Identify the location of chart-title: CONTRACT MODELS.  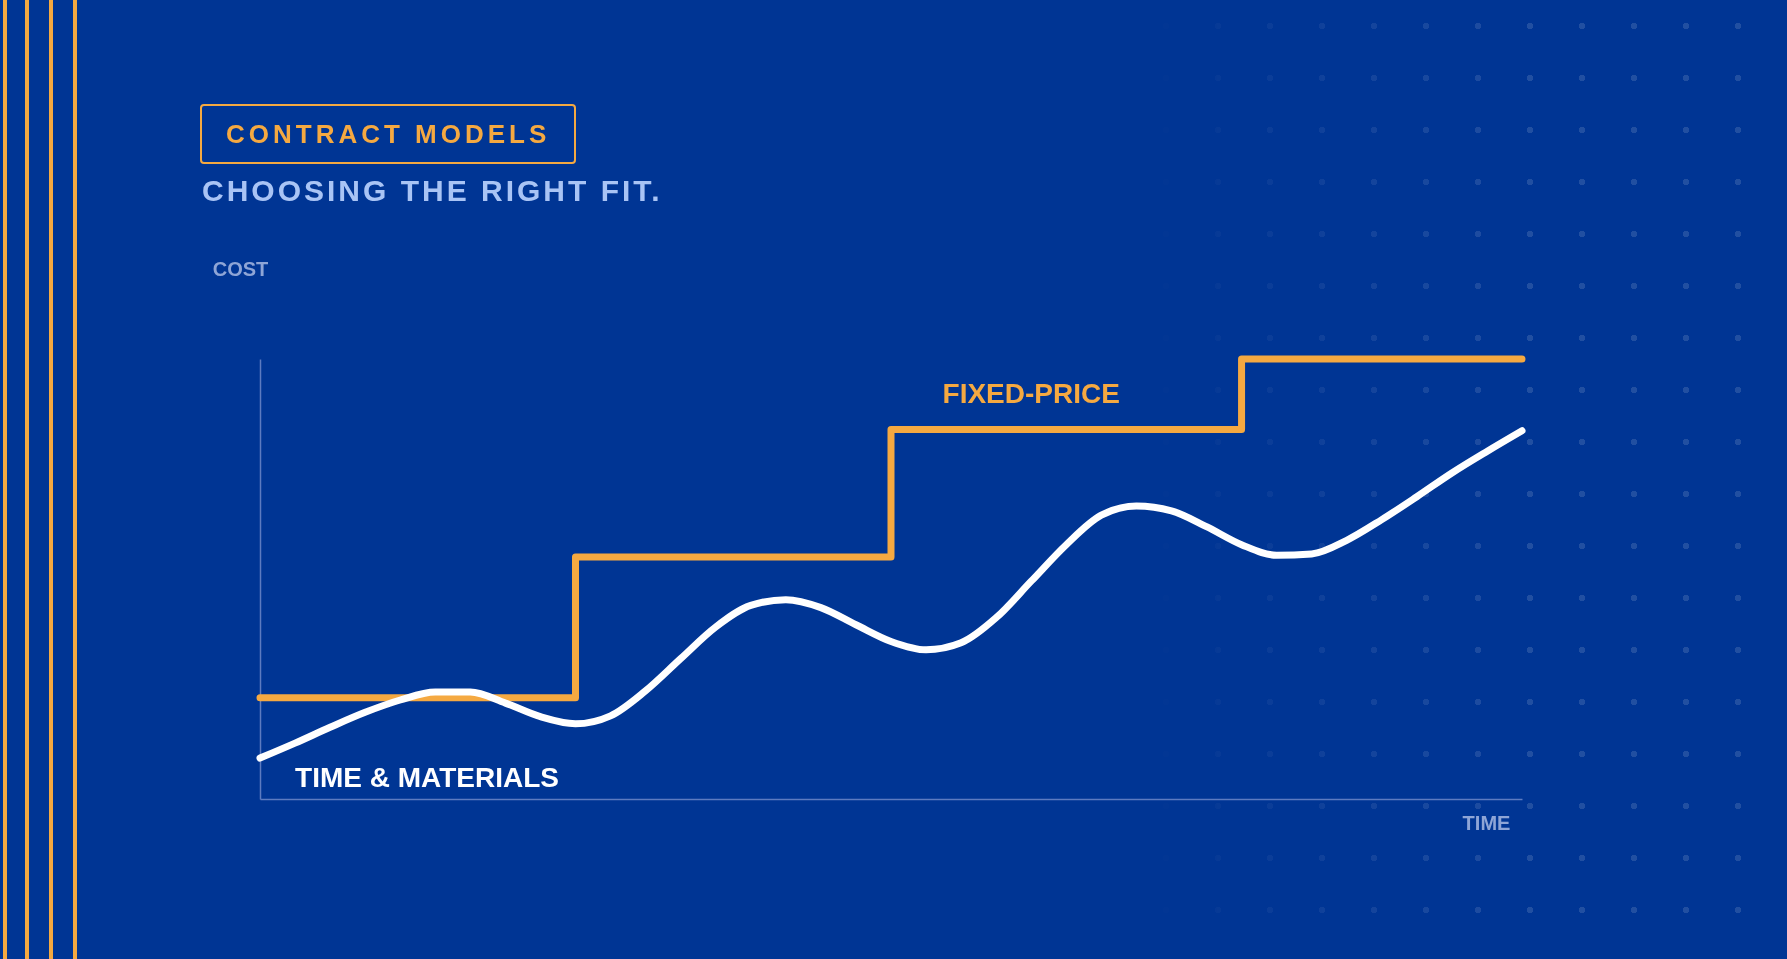
(388, 134).